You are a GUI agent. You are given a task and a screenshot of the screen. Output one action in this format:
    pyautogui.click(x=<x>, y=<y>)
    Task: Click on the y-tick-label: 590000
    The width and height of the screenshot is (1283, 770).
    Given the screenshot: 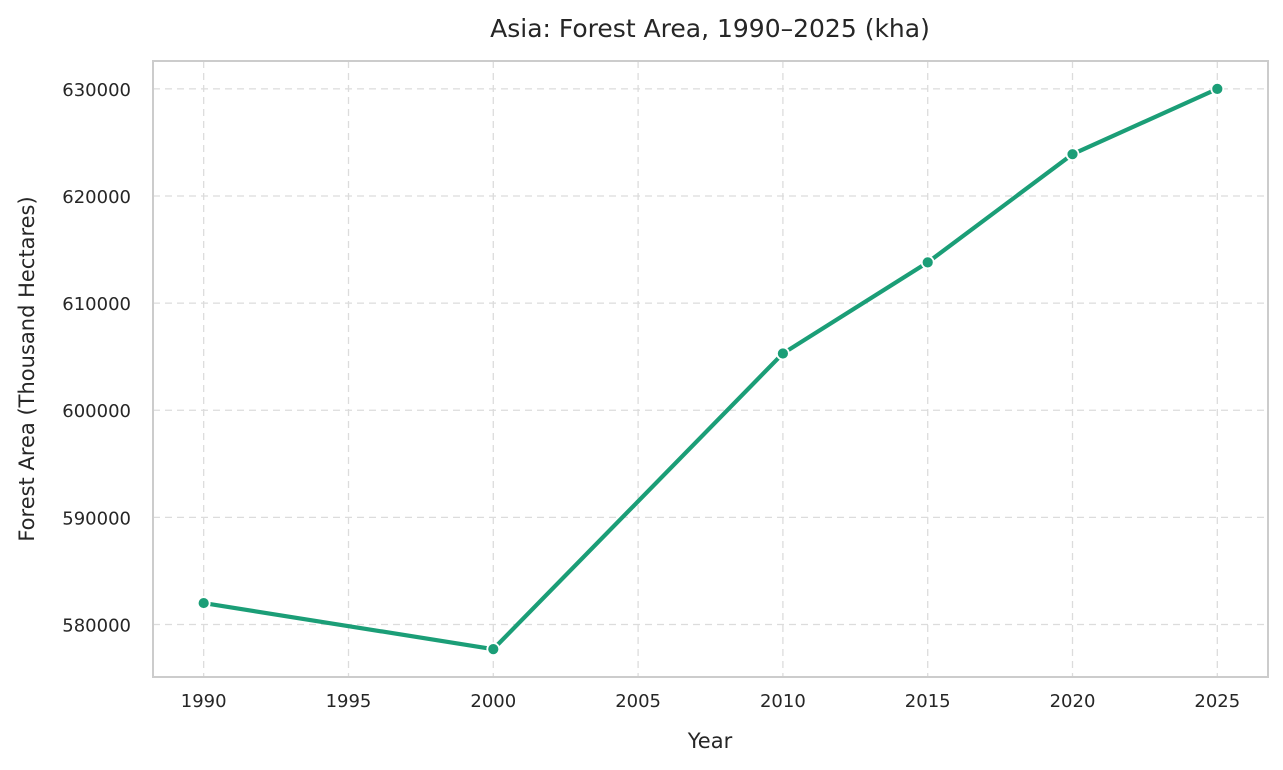 What is the action you would take?
    pyautogui.click(x=96, y=518)
    